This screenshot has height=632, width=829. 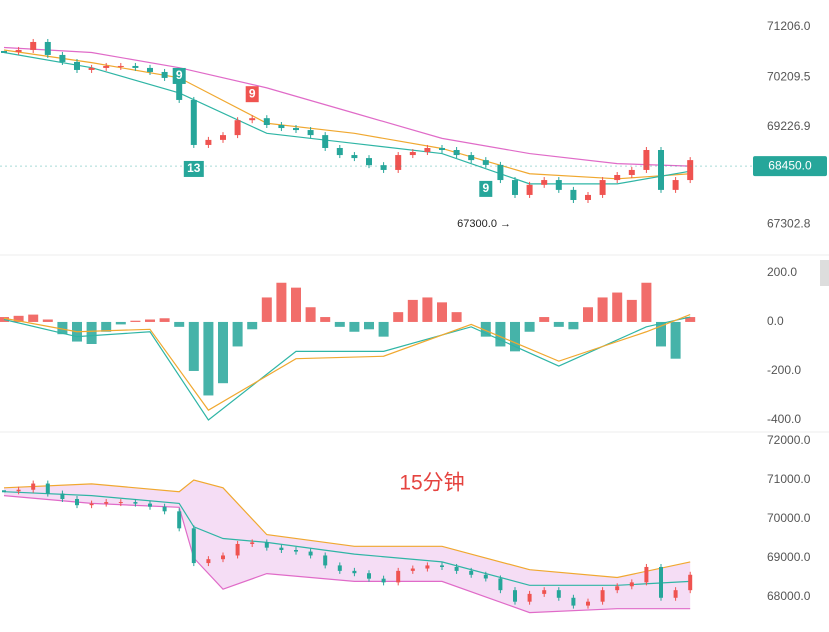 I want to click on y-tick-label: 200.0, so click(x=782, y=272).